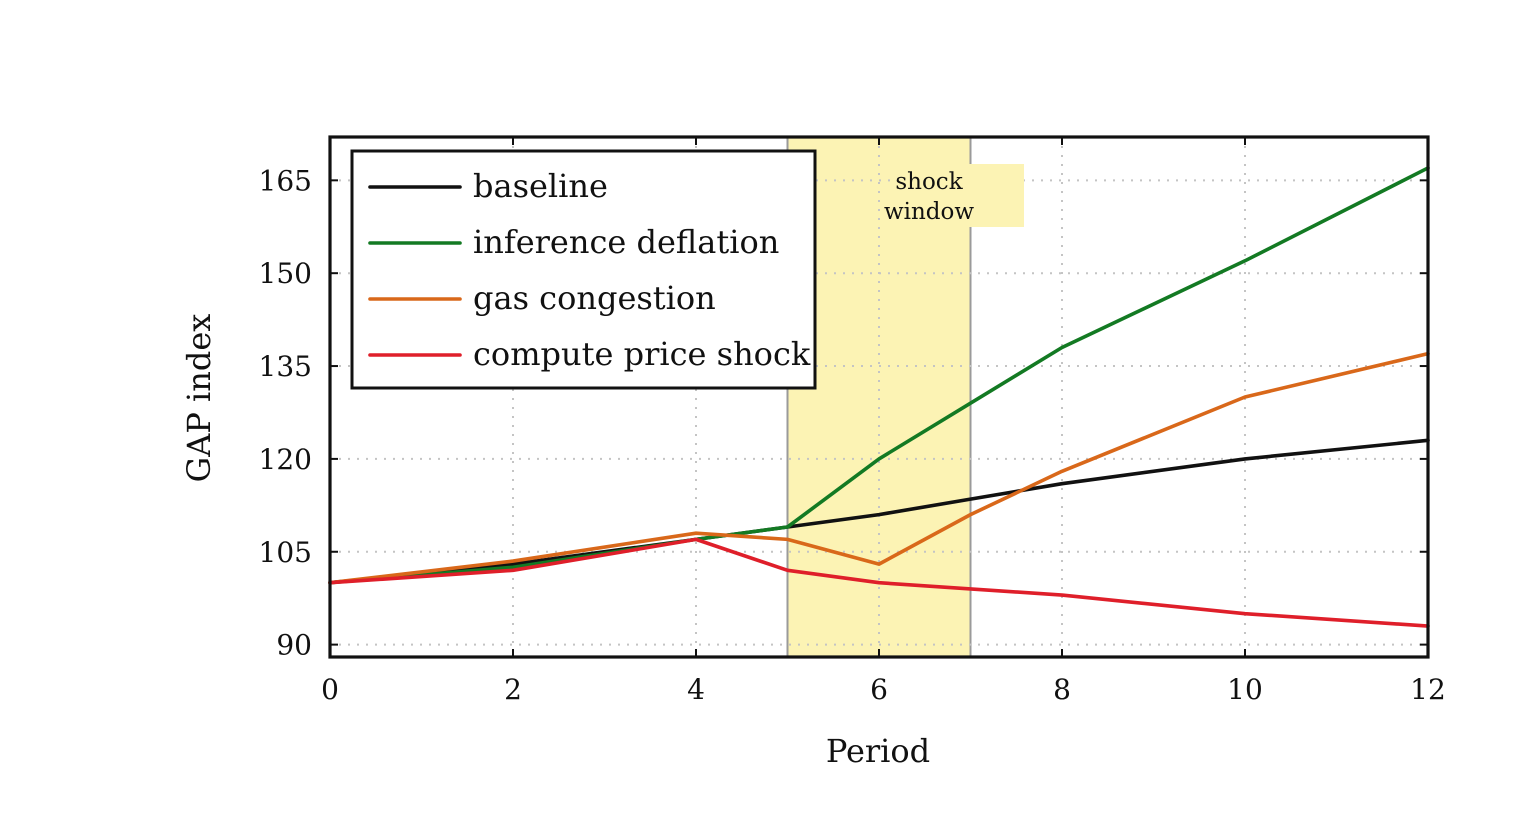  Describe the element at coordinates (285, 459) in the screenshot. I see `y-tick-label: 120` at that location.